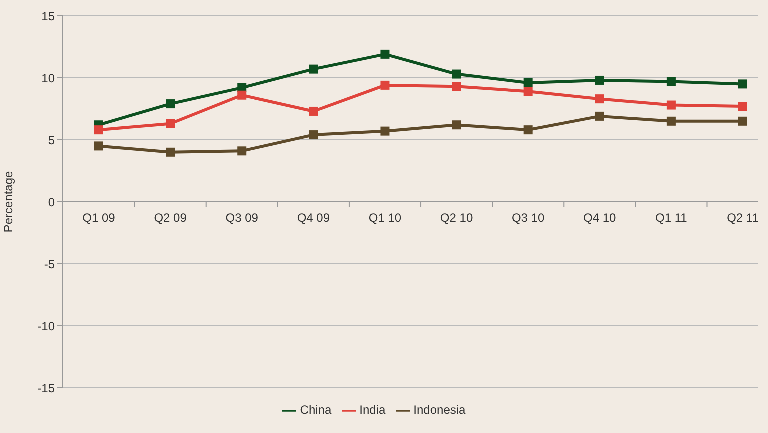 The height and width of the screenshot is (433, 768). I want to click on y-tick-label: -10, so click(47, 326).